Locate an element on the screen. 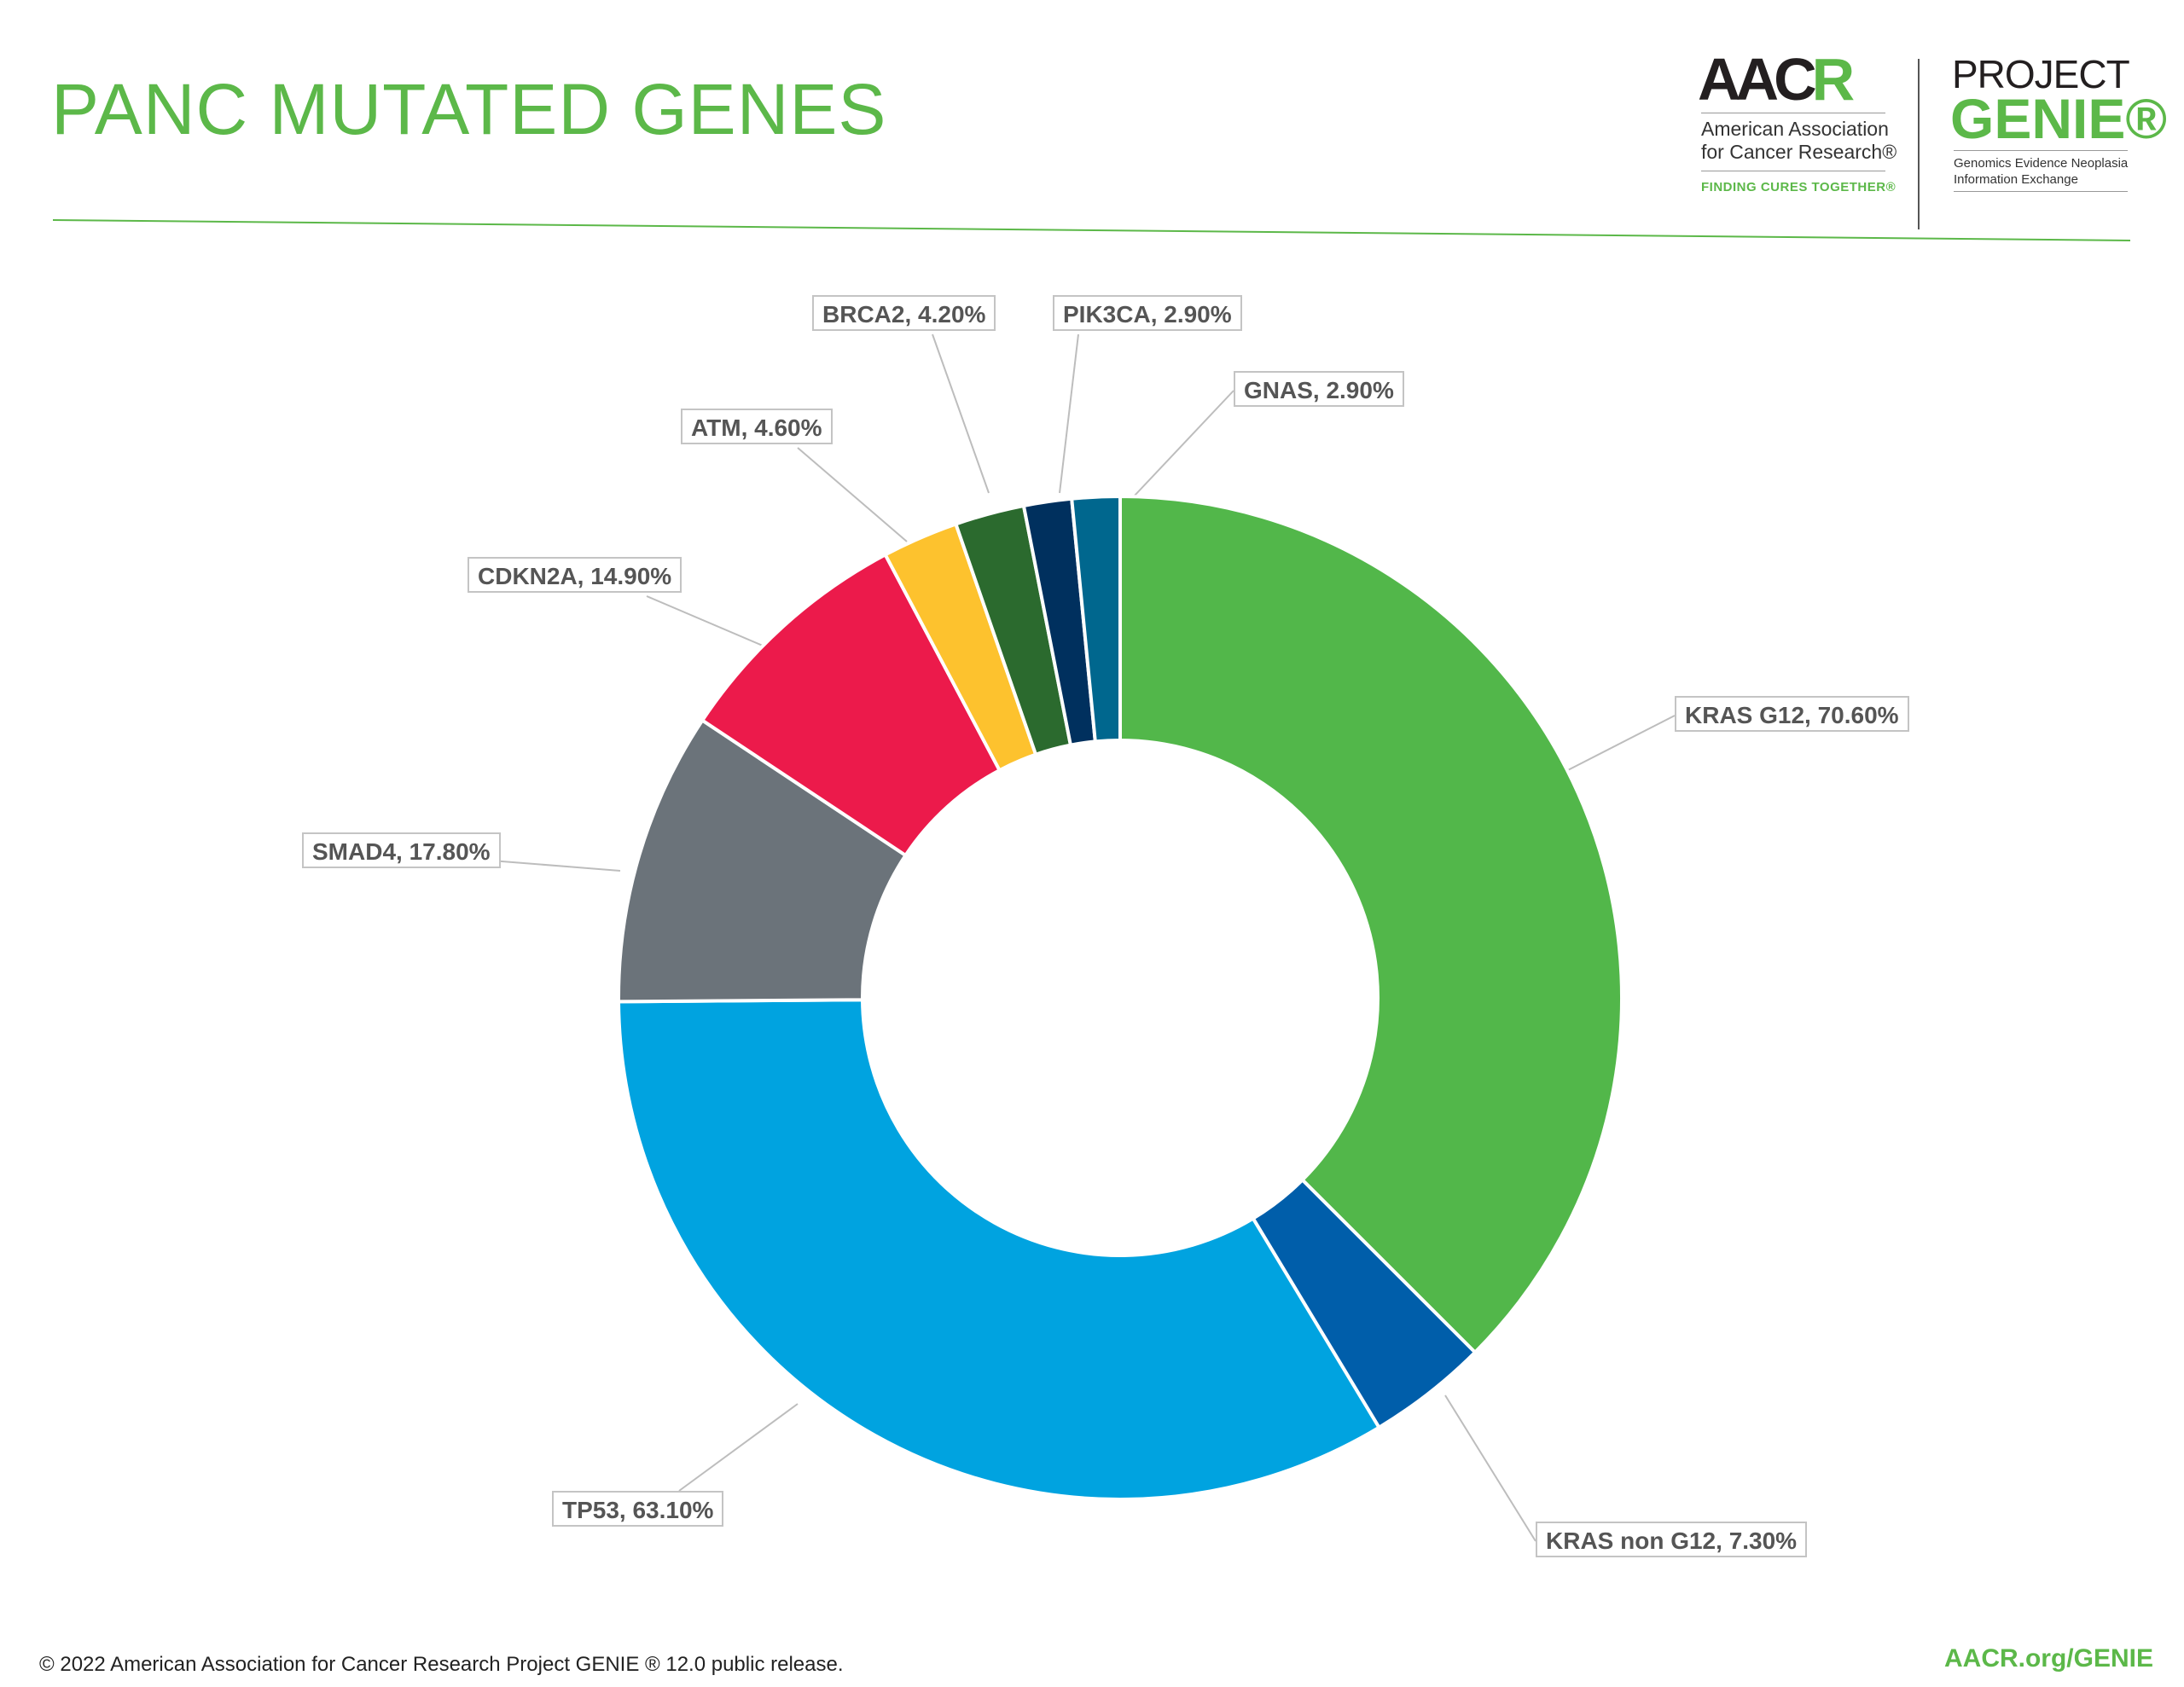  project-genie-logo-top: PROJECT is located at coordinates (2041, 74).